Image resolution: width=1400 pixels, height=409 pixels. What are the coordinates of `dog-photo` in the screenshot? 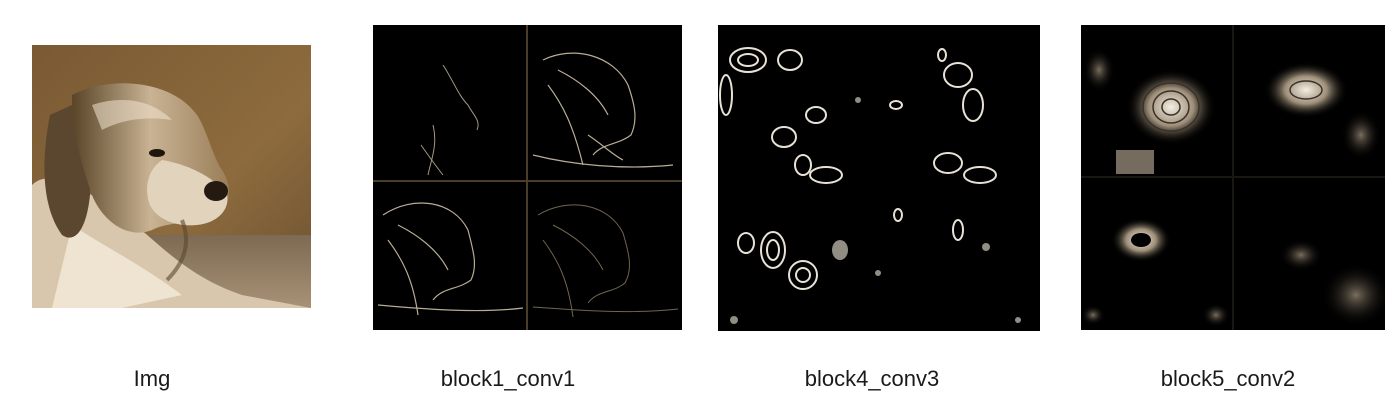 It's located at (171, 176).